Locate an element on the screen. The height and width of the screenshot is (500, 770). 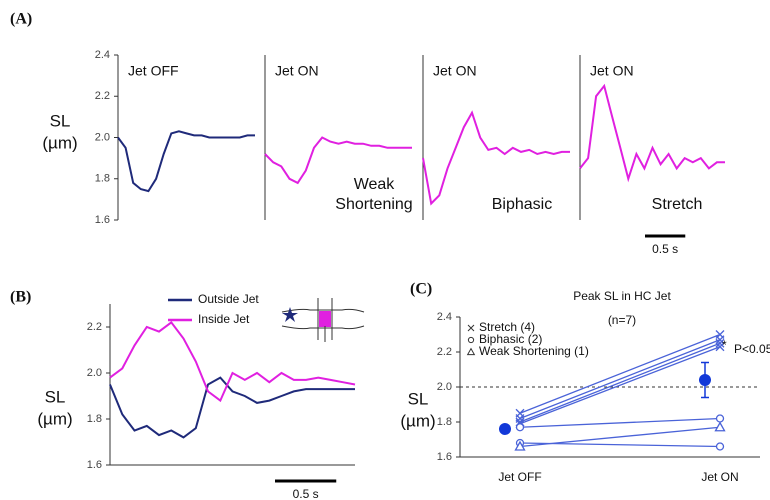
p-value: P<0.05 is located at coordinates (752, 349).